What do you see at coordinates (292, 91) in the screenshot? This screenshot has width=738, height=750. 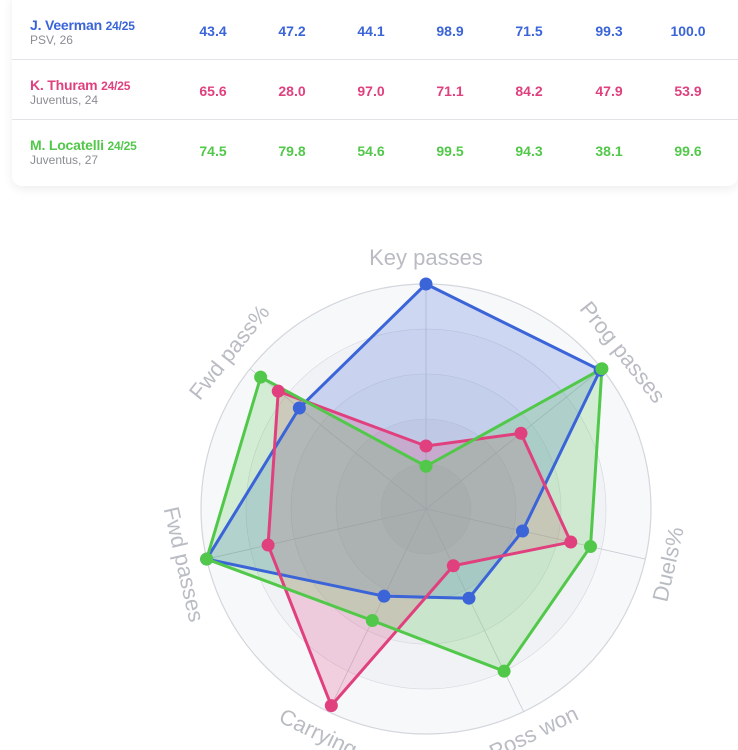 I see `stat-value: 28.0` at bounding box center [292, 91].